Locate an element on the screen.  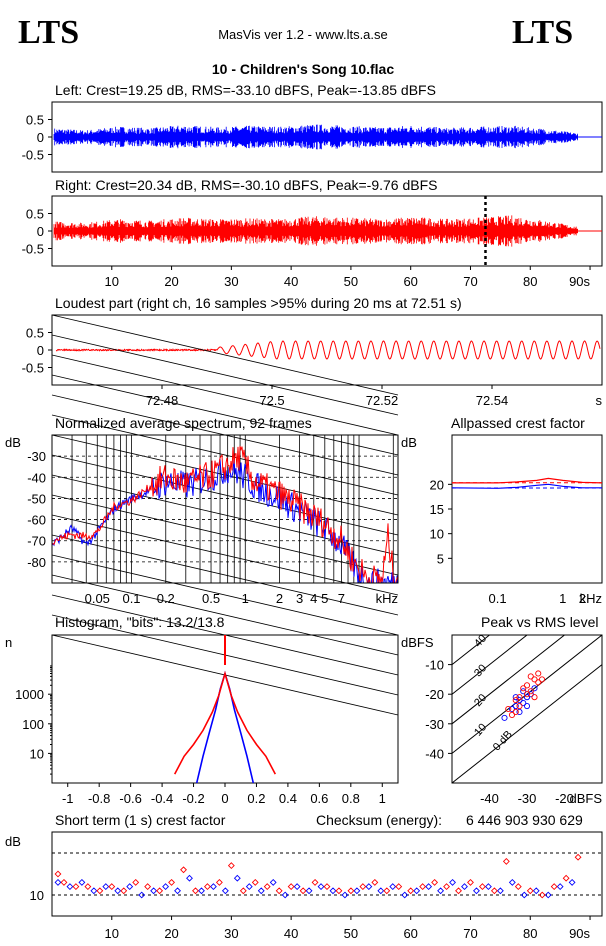
short-crest-xtick-label: 70 is located at coordinates (470, 933).